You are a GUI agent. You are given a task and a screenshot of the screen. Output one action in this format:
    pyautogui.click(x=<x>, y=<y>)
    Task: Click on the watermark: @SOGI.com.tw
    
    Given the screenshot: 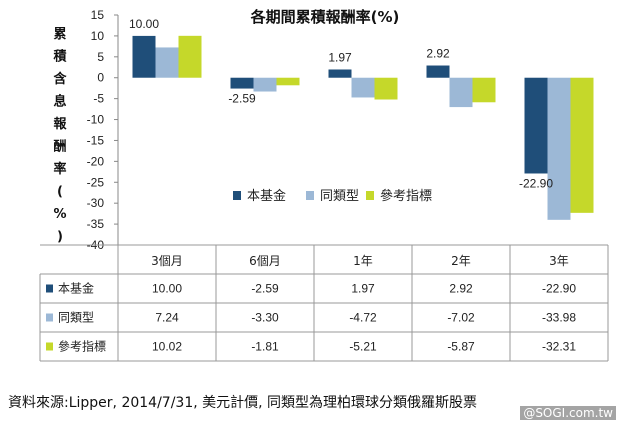 What is the action you would take?
    pyautogui.click(x=568, y=413)
    